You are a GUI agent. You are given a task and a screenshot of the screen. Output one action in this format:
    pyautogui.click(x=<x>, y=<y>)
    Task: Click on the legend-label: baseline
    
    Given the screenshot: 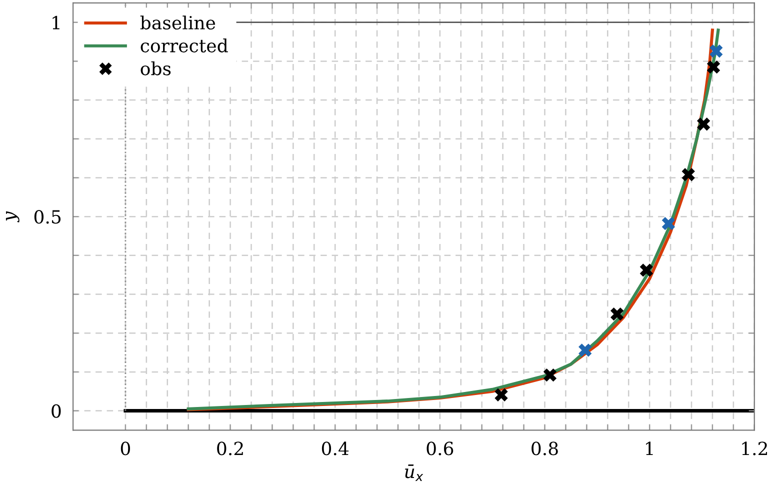 What is the action you would take?
    pyautogui.click(x=178, y=23)
    